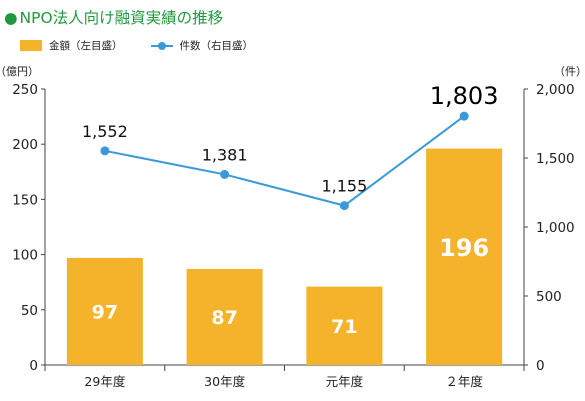 Image resolution: width=585 pixels, height=401 pixels. I want to click on chart-title: ● NPO法人向け融資実績の推移, so click(113, 17).